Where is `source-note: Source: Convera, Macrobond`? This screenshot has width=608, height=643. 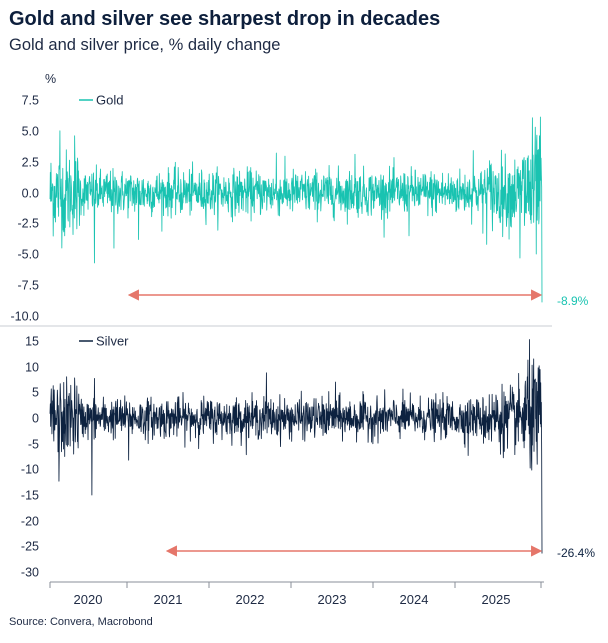 source-note: Source: Convera, Macrobond is located at coordinates (81, 622).